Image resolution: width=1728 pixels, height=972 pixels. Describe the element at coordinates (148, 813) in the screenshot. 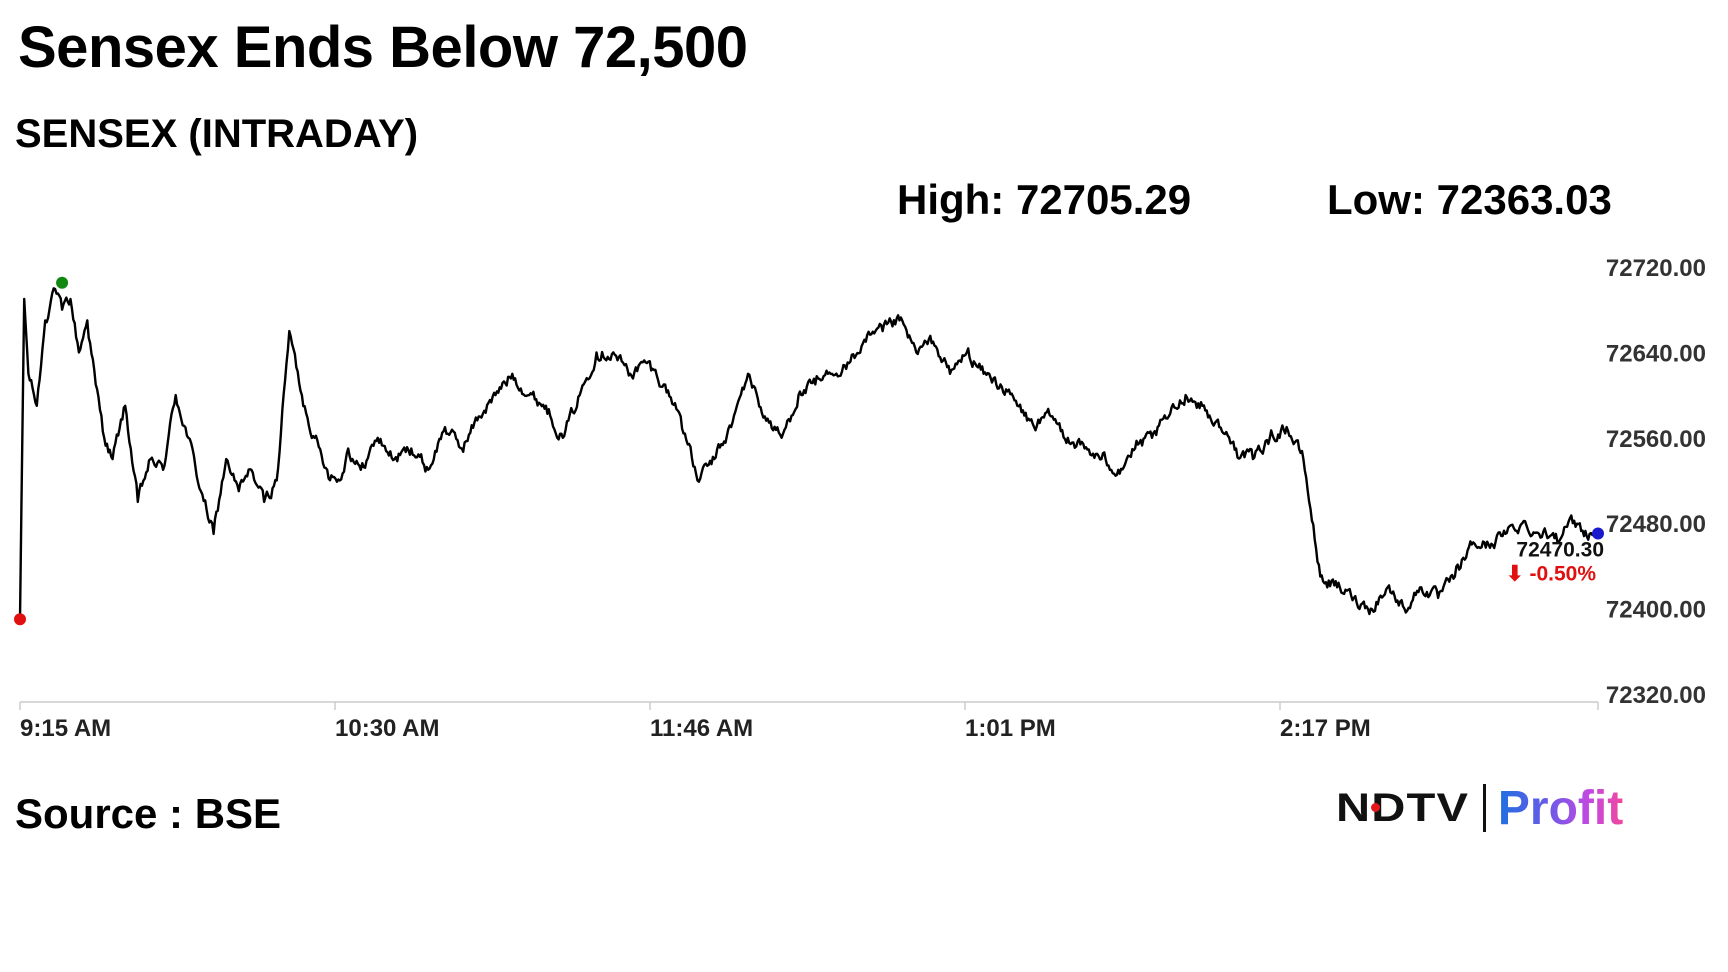

I see `source-label: Source : BSE` at that location.